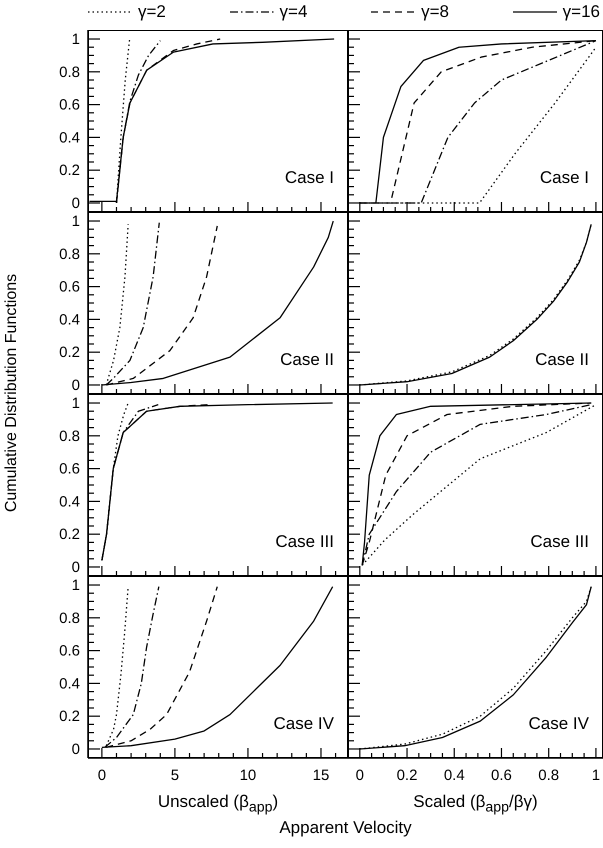 The image size is (603, 848). I want to click on x-tick-label: 0.6, so click(501, 775).